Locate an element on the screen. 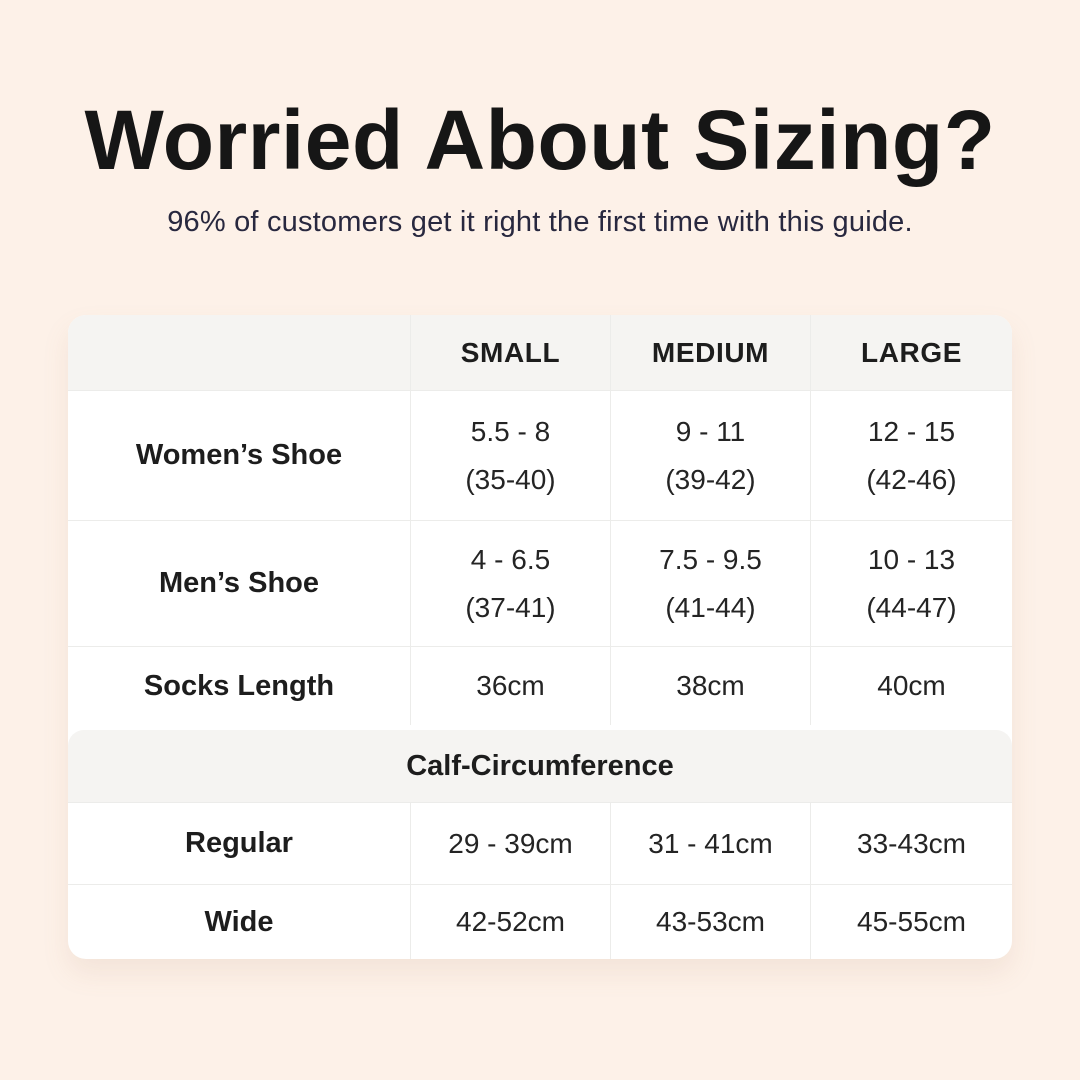 The image size is (1080, 1080). table-row-calf-regular: Regular 29 - 39cm 31 - 41cm 33-43cm is located at coordinates (540, 843).